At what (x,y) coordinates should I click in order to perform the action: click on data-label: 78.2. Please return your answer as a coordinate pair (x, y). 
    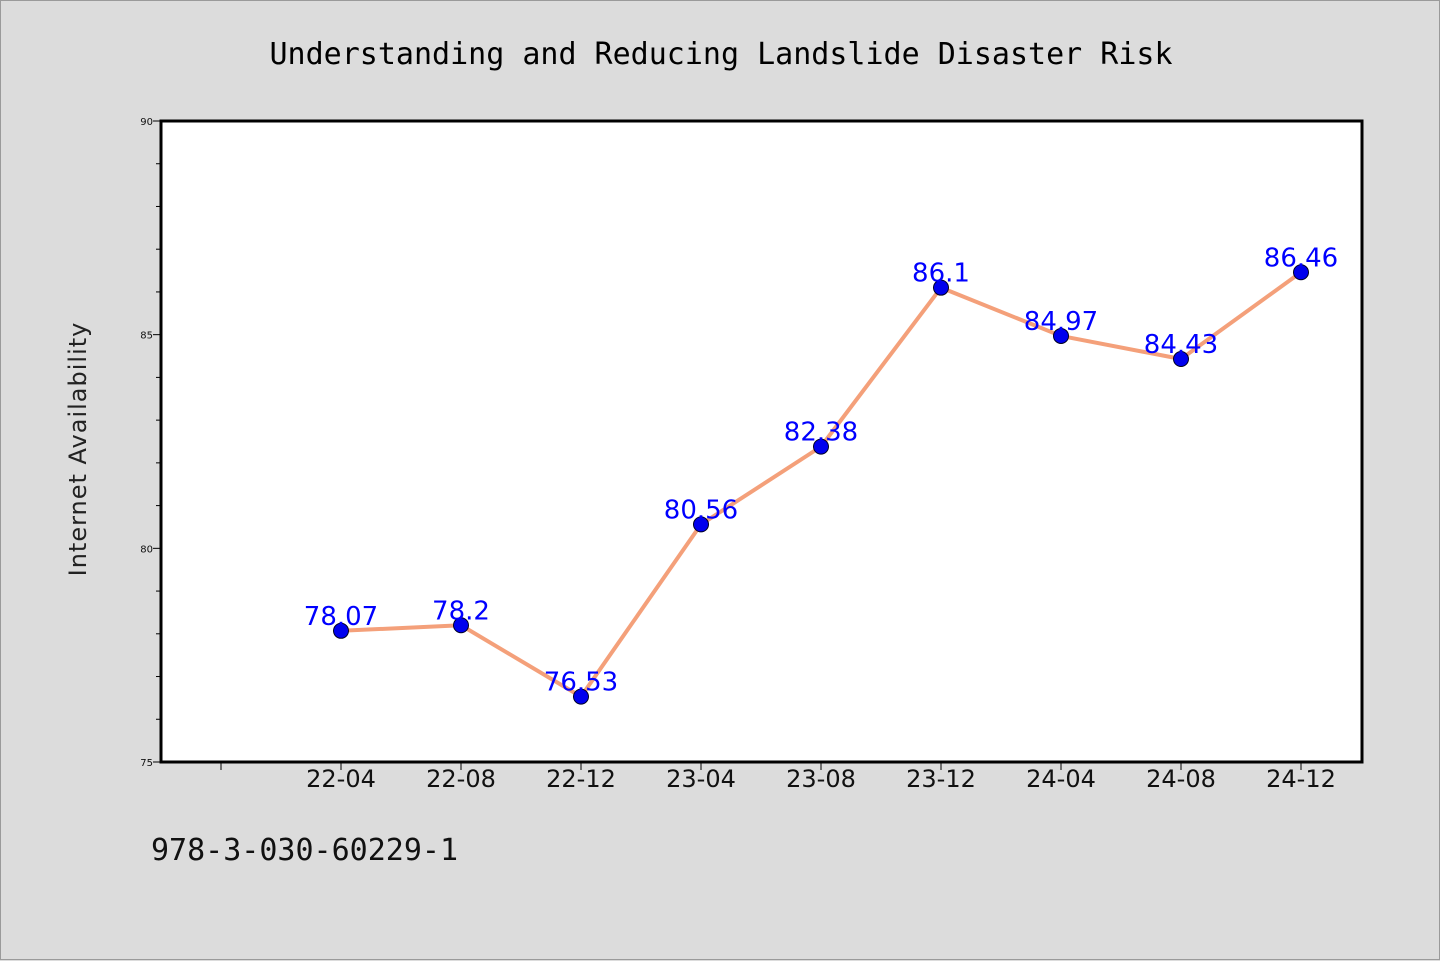
    Looking at the image, I should click on (461, 611).